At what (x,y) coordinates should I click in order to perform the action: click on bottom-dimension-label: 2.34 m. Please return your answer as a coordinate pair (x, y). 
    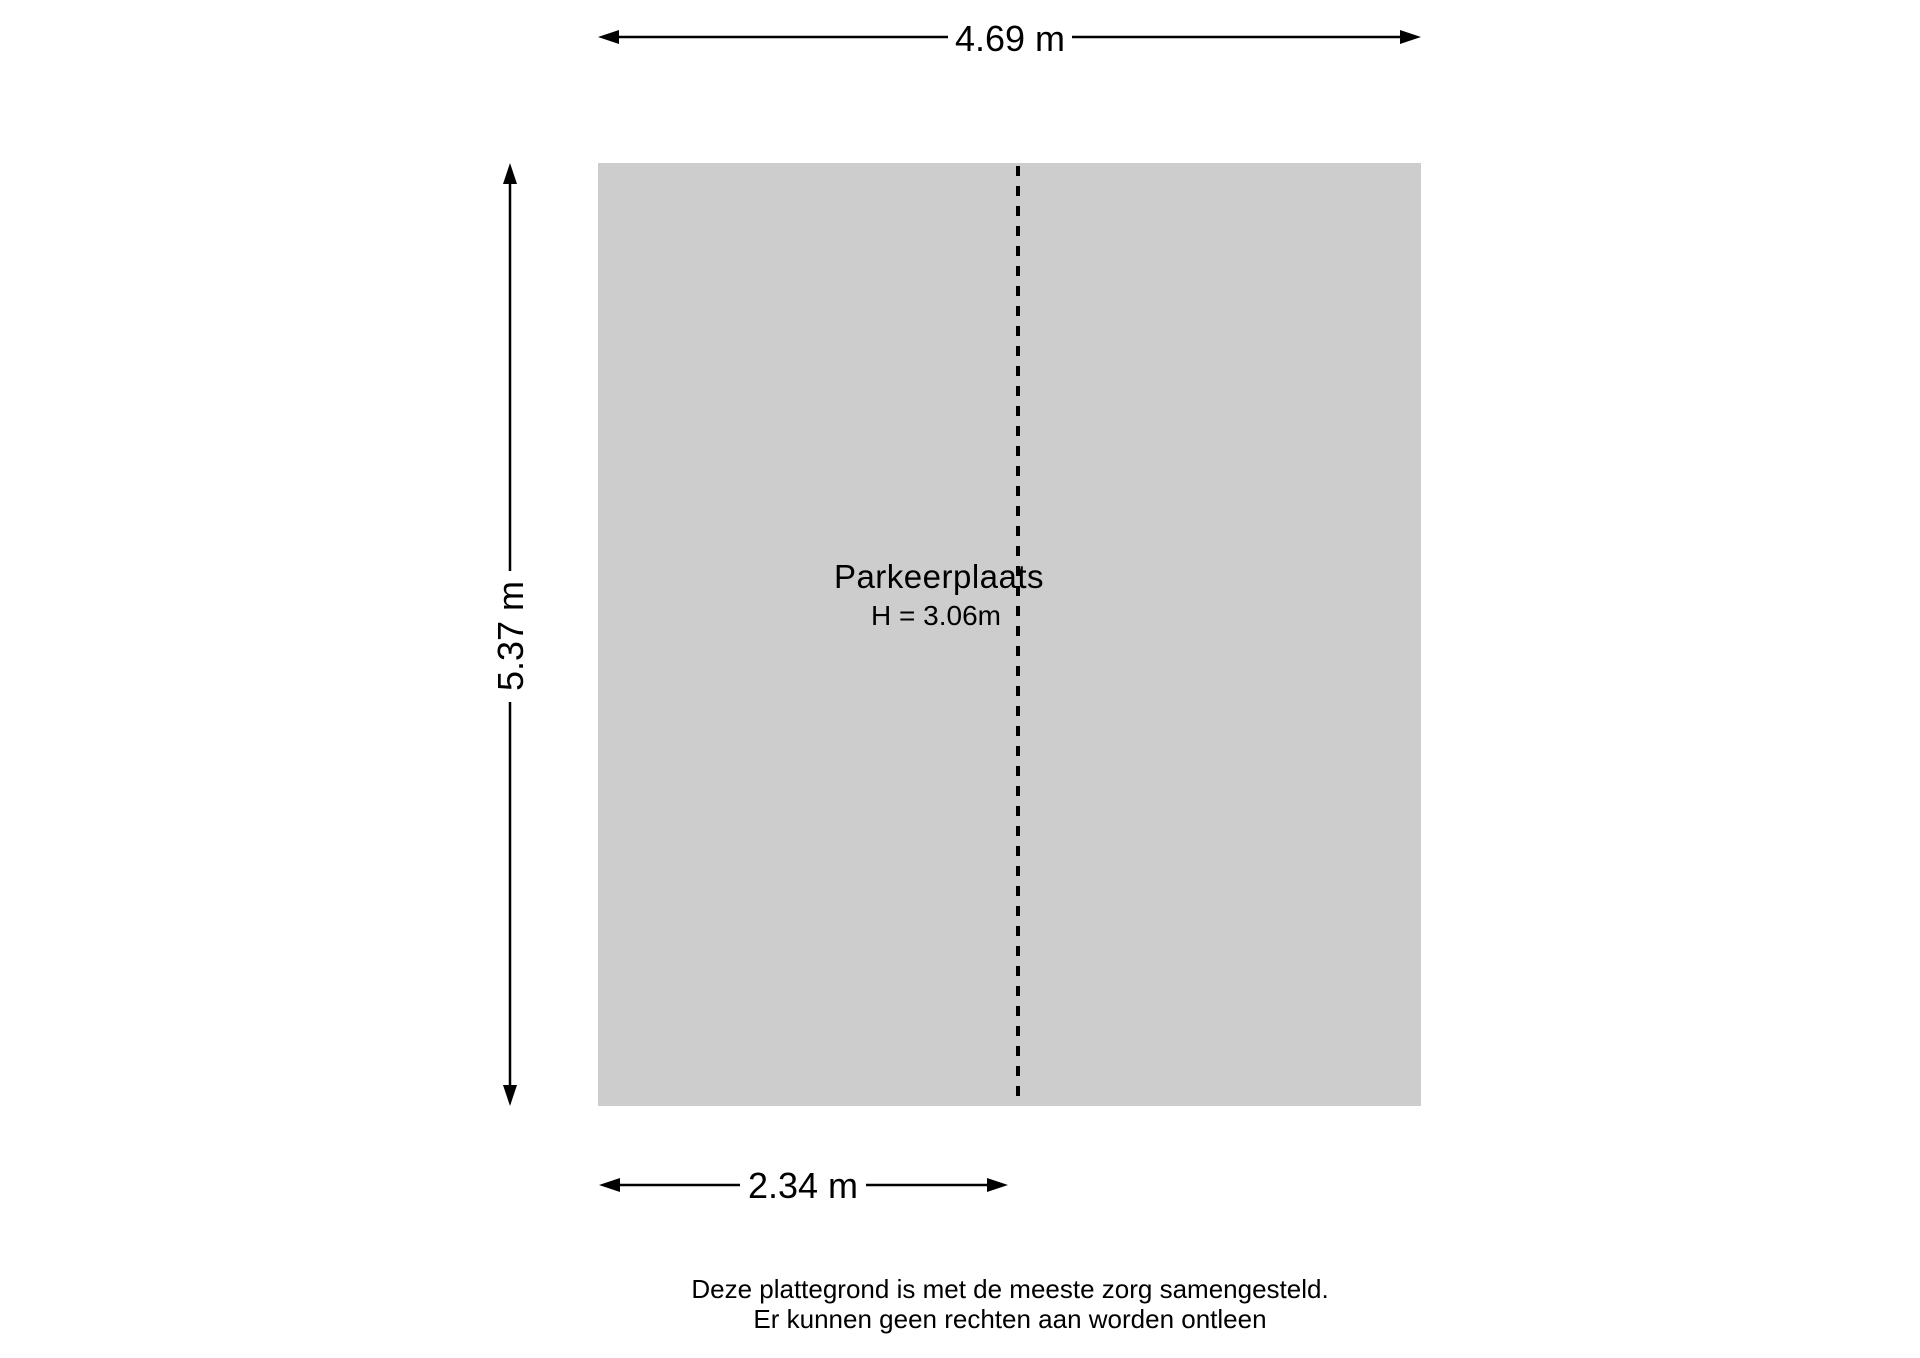
    Looking at the image, I should click on (803, 1185).